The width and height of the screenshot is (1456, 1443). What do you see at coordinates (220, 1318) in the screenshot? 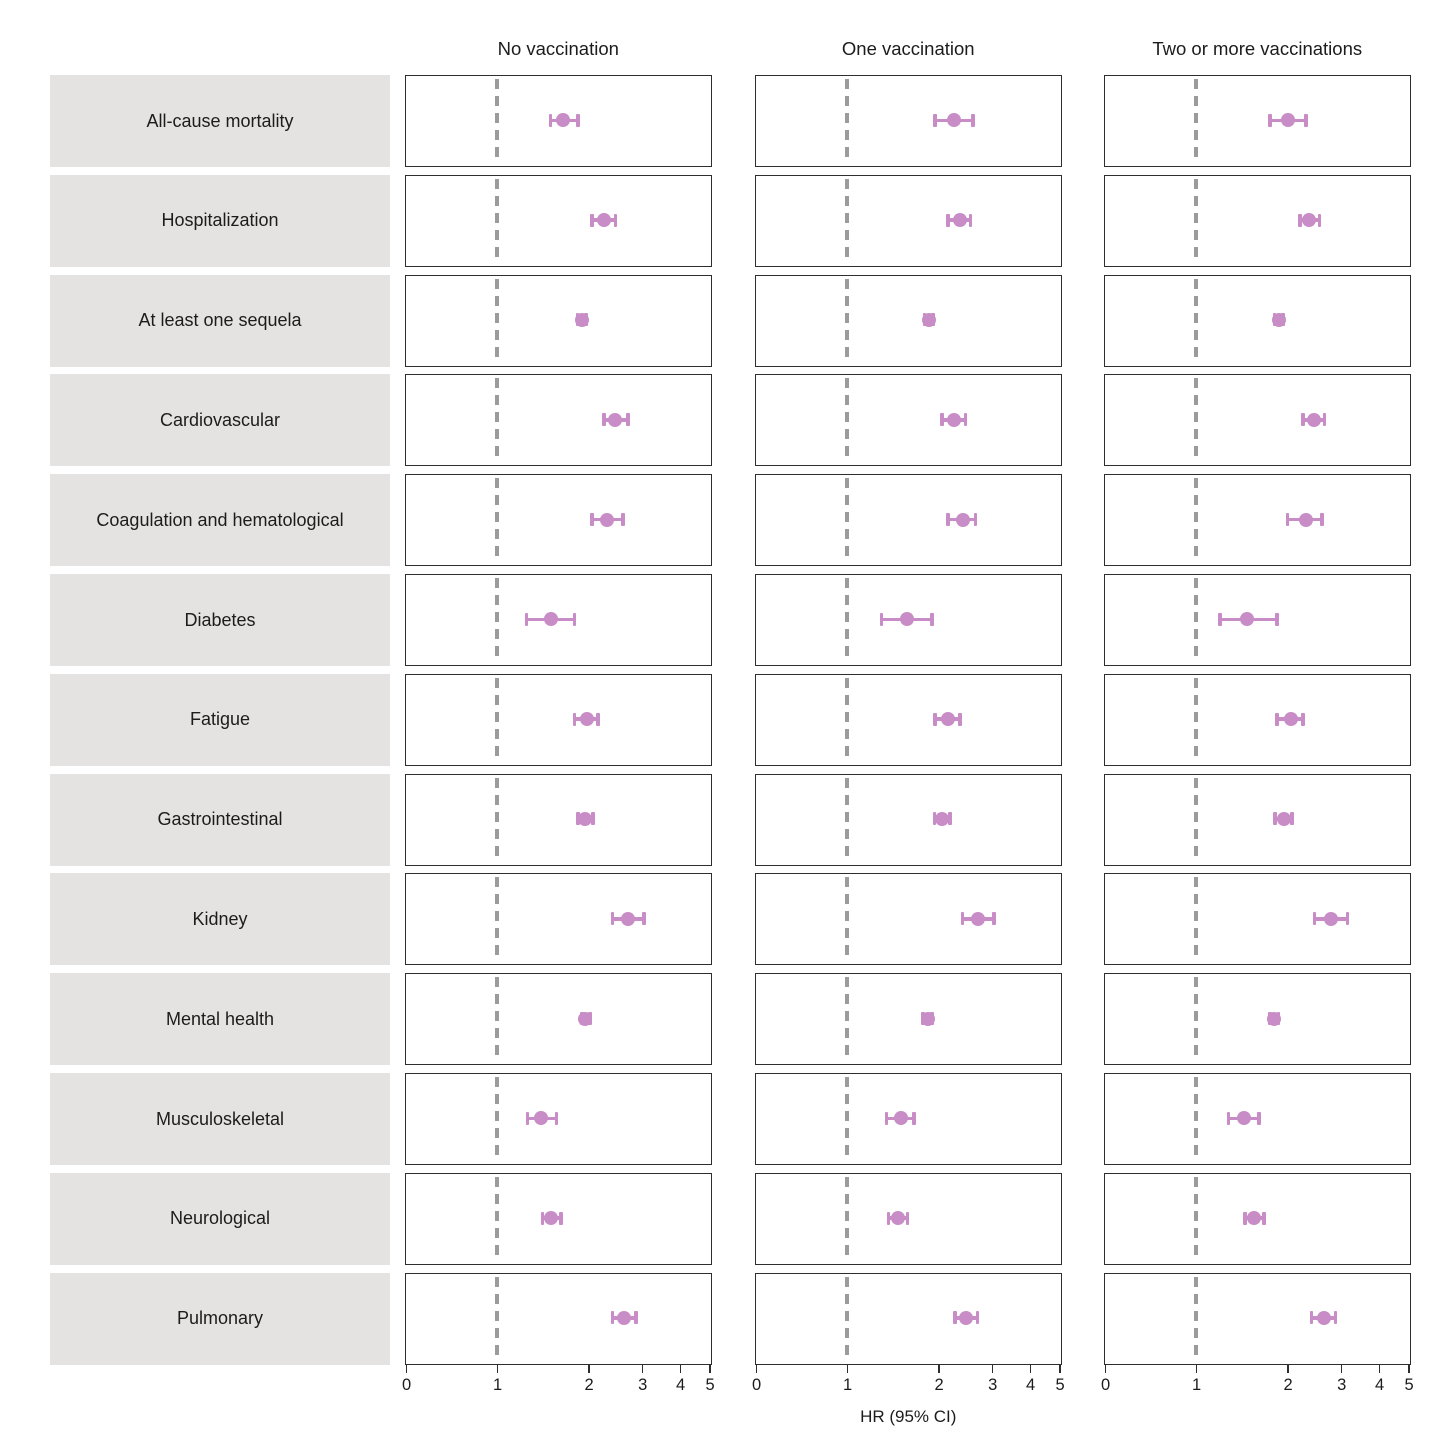
I see `row-label: Pulmonary` at bounding box center [220, 1318].